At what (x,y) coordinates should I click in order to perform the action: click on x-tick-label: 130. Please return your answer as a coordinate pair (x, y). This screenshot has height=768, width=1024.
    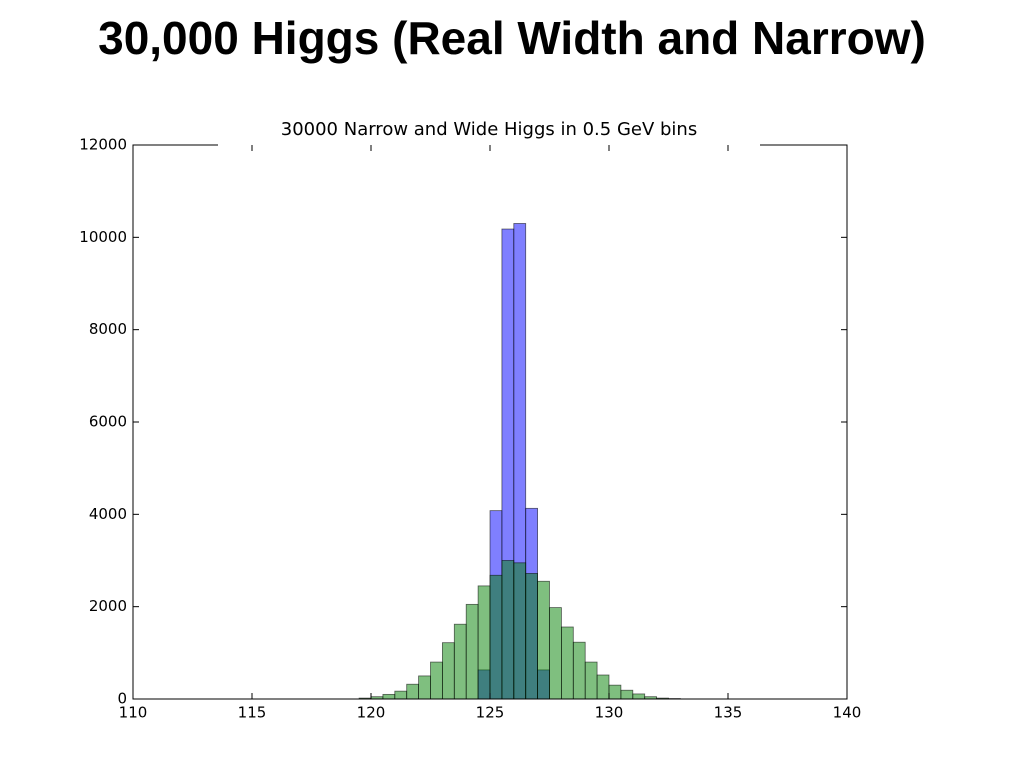
    Looking at the image, I should click on (609, 713).